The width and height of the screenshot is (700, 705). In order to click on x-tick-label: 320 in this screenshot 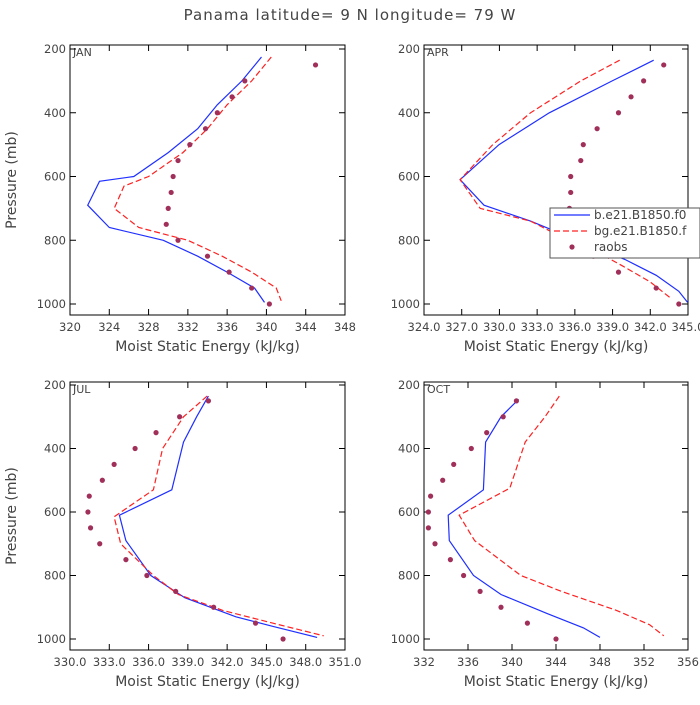, I will do `click(70, 327)`.